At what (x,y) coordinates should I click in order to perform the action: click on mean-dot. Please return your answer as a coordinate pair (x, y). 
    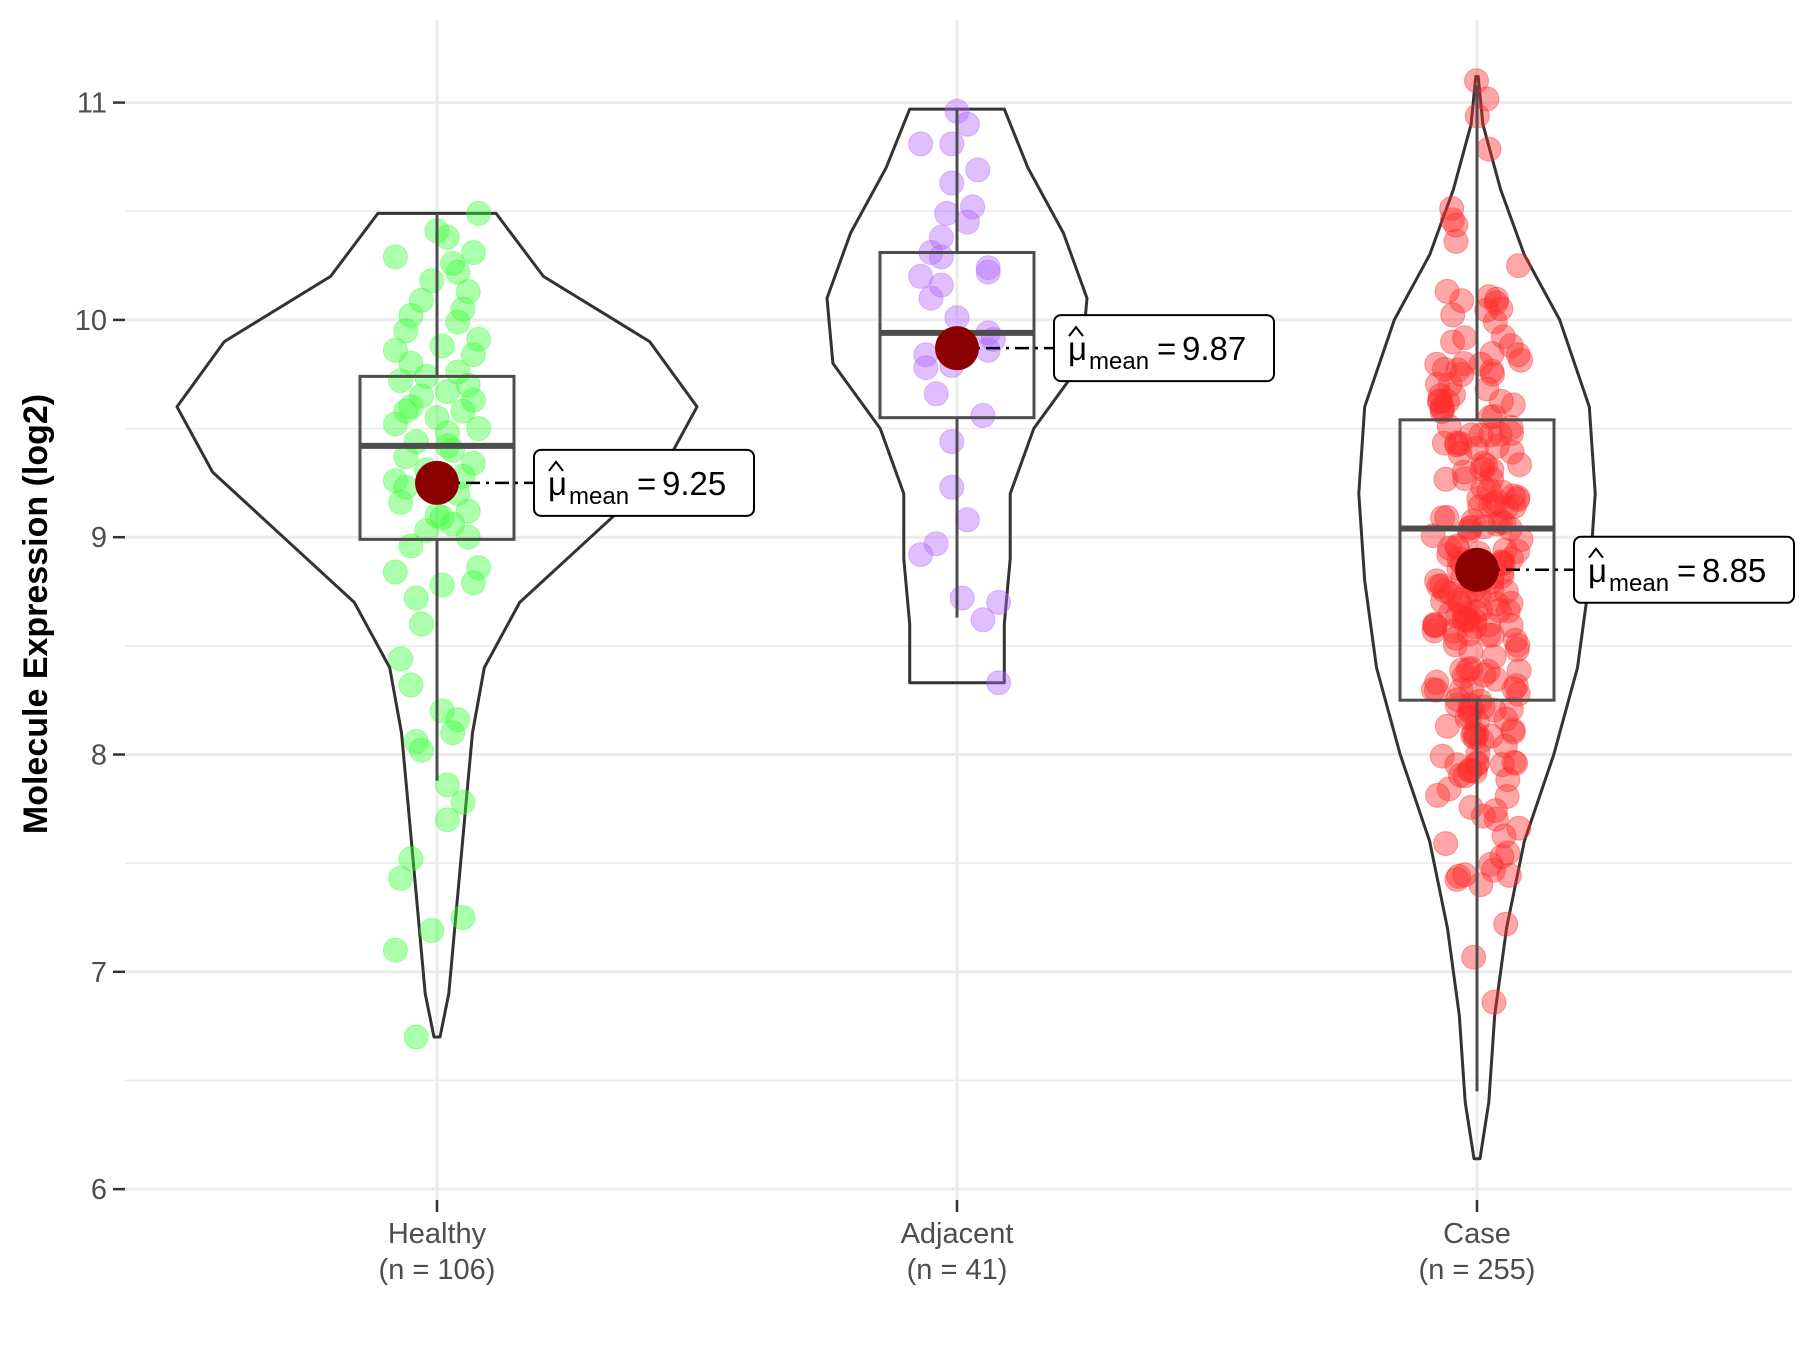
    Looking at the image, I should click on (437, 482).